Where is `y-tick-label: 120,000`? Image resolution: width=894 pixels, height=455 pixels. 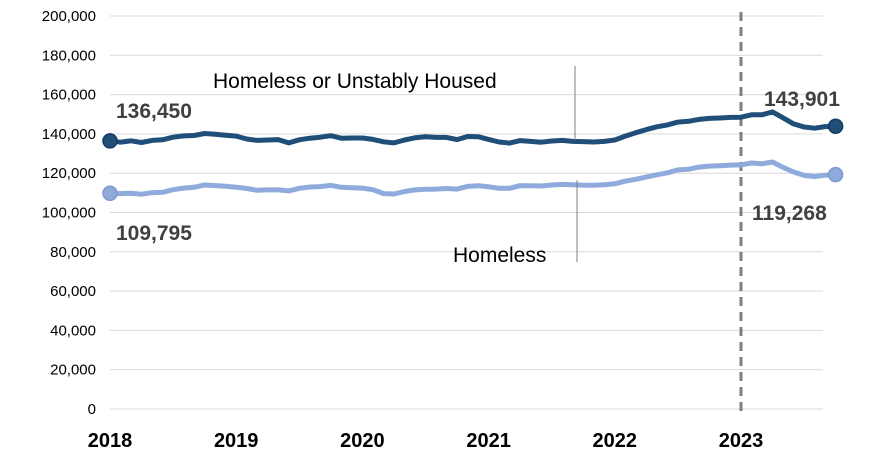 y-tick-label: 120,000 is located at coordinates (69, 173).